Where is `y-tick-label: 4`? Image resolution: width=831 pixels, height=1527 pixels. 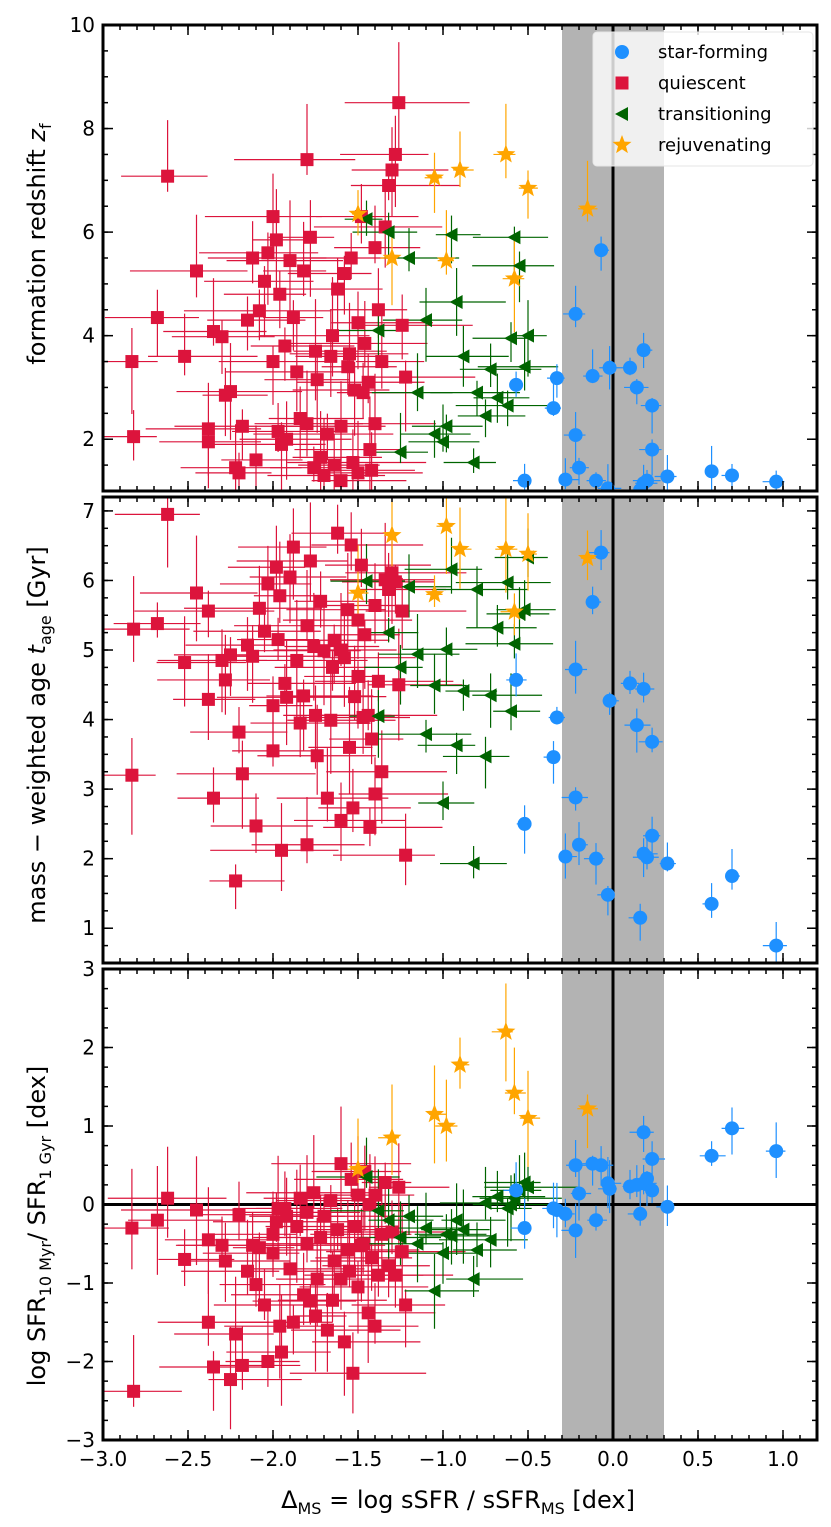 y-tick-label: 4 is located at coordinates (88, 336).